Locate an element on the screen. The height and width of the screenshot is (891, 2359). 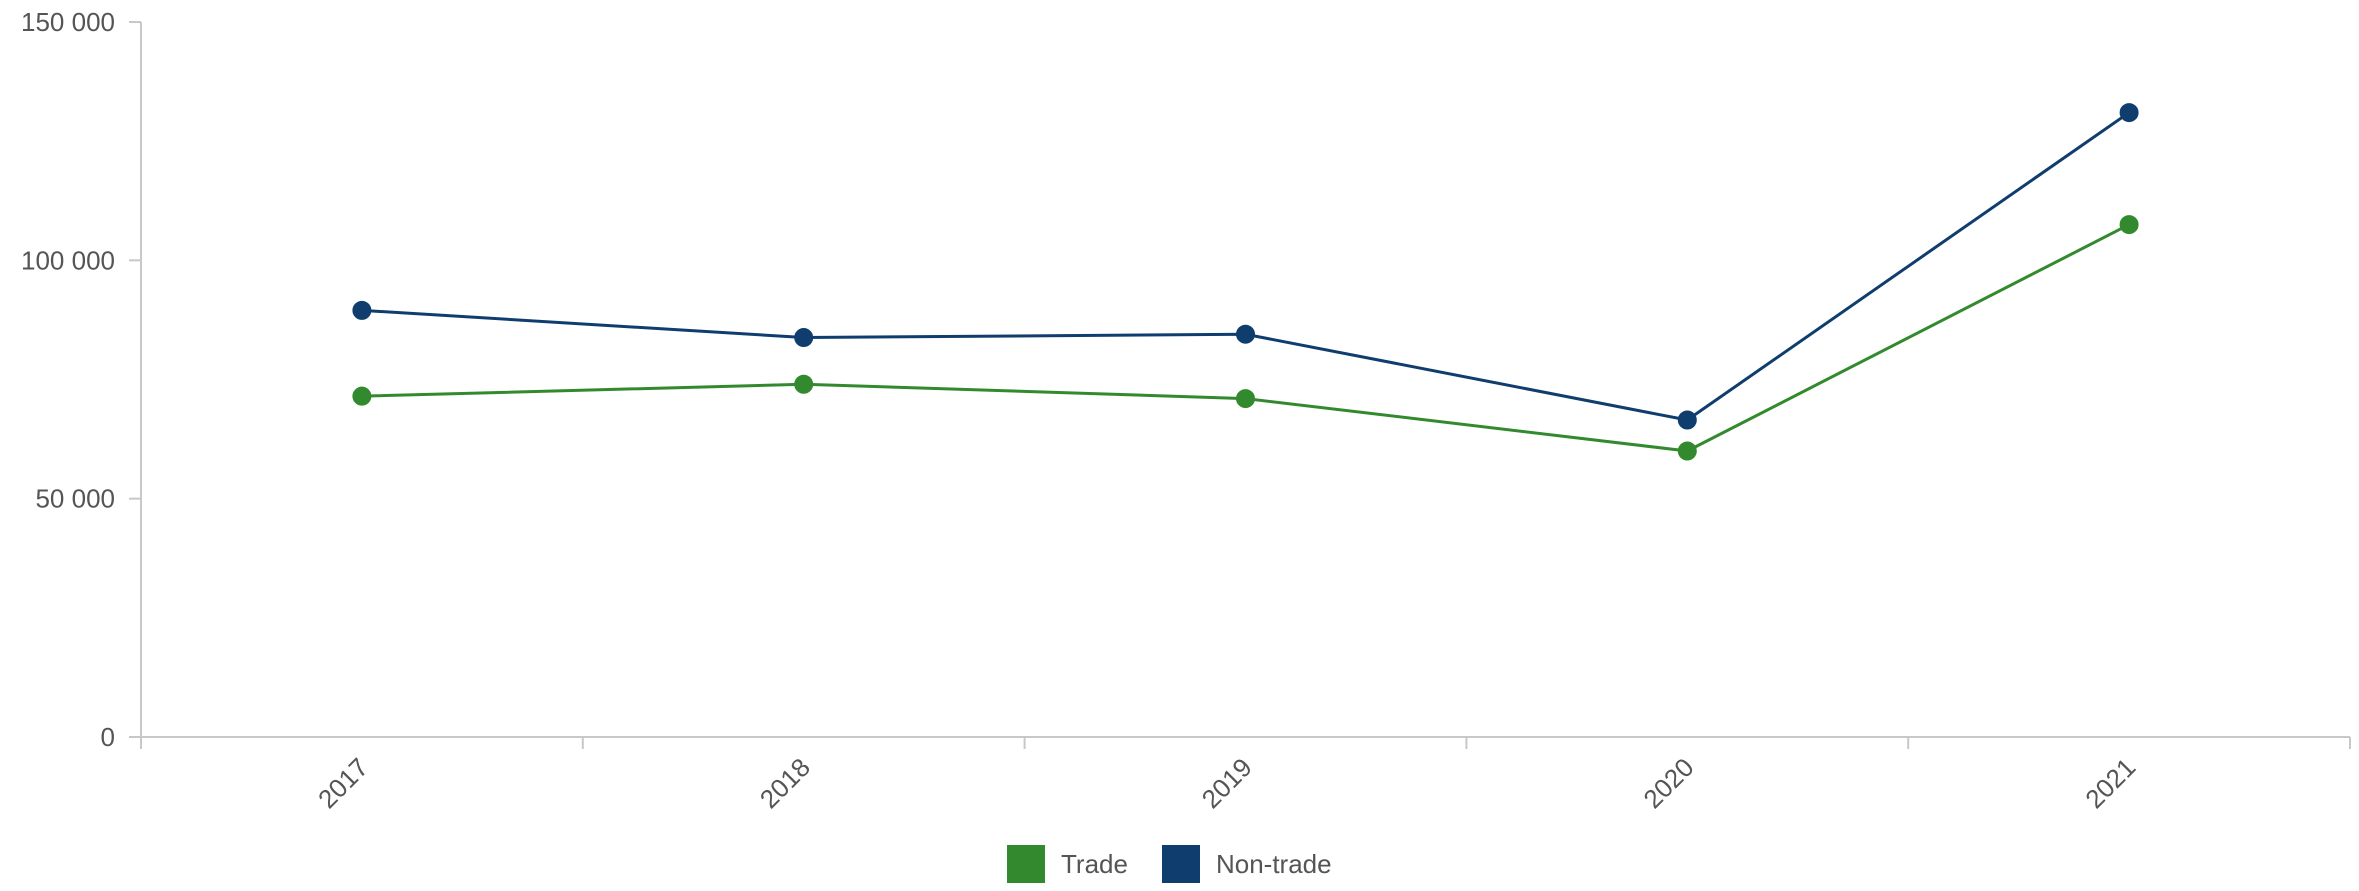
x-tick-label: 2021 is located at coordinates (2110, 783).